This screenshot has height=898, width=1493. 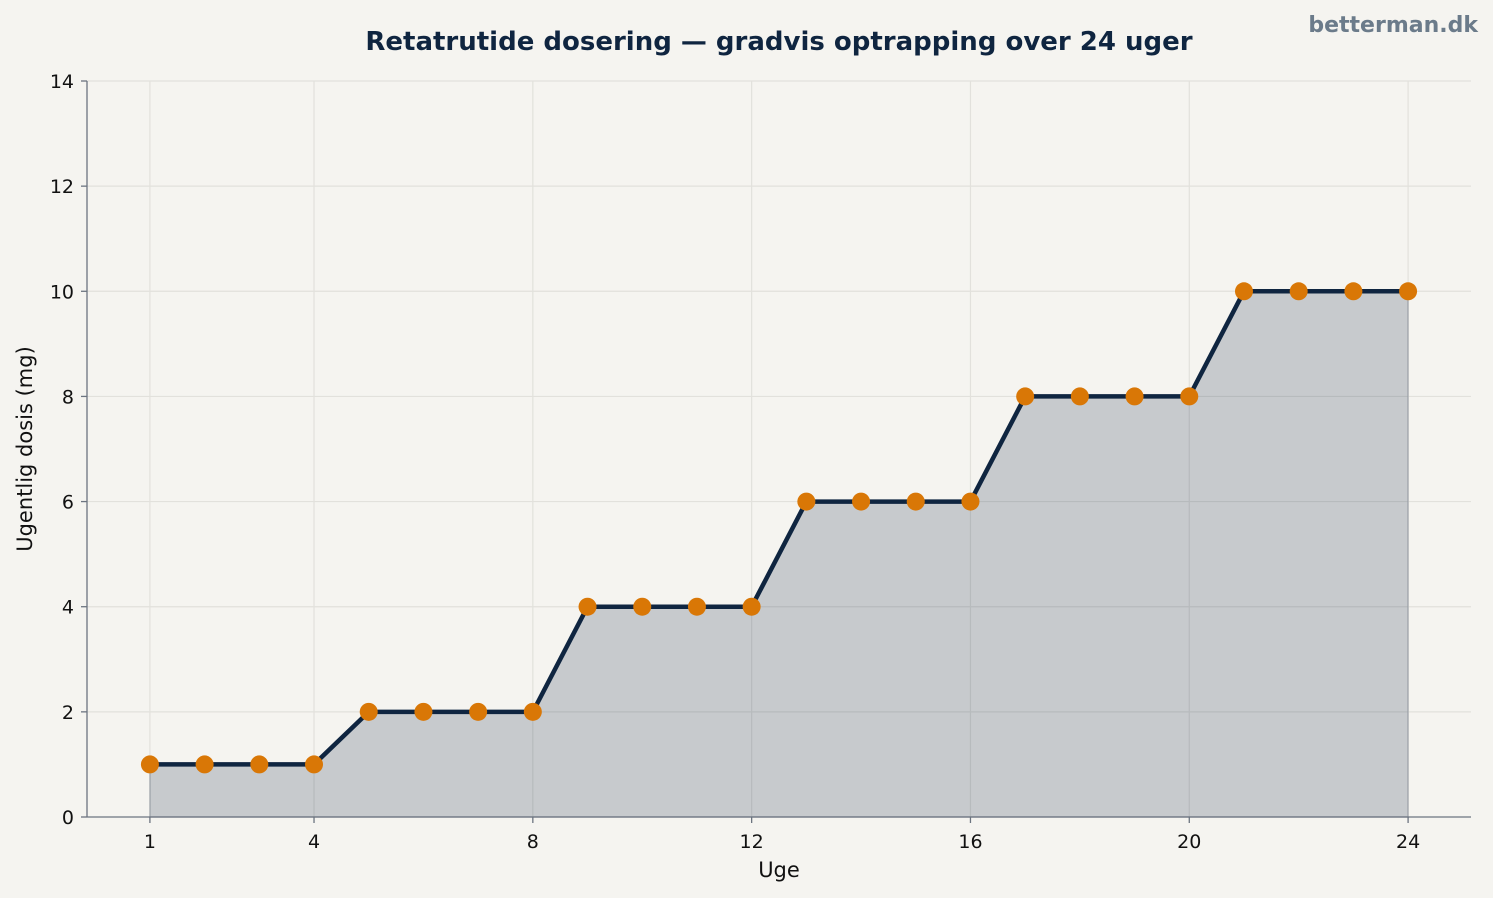 What do you see at coordinates (1189, 842) in the screenshot?
I see `x-tick-label: 20` at bounding box center [1189, 842].